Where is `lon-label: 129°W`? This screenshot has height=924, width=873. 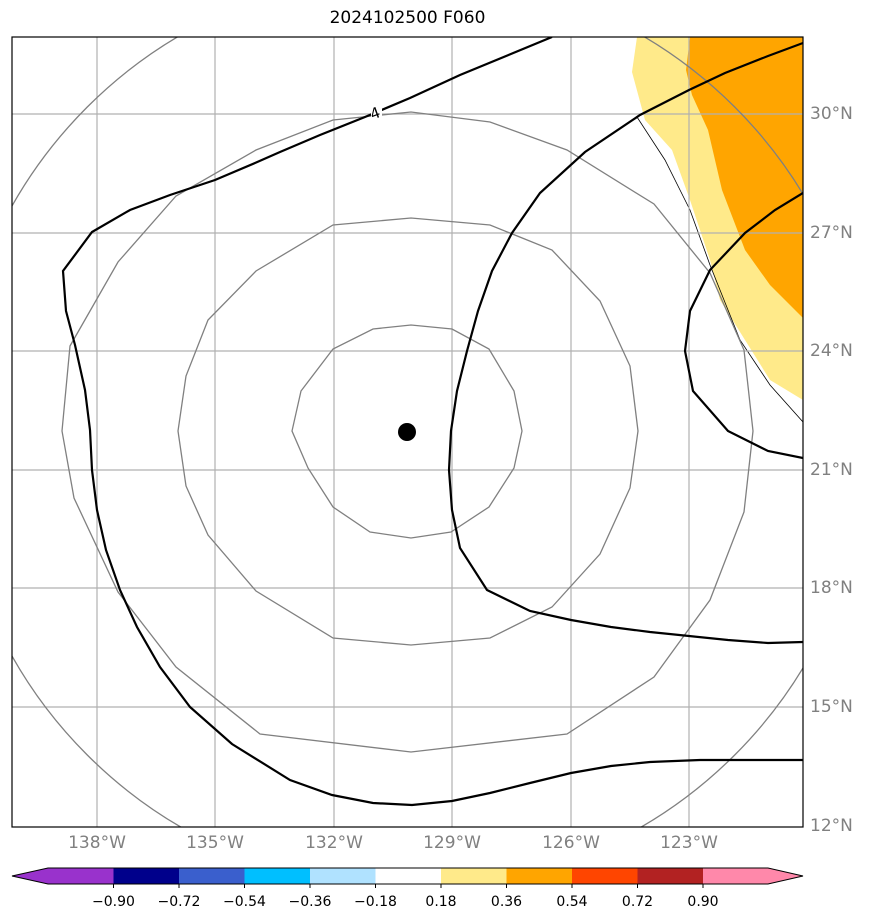 lon-label: 129°W is located at coordinates (452, 843).